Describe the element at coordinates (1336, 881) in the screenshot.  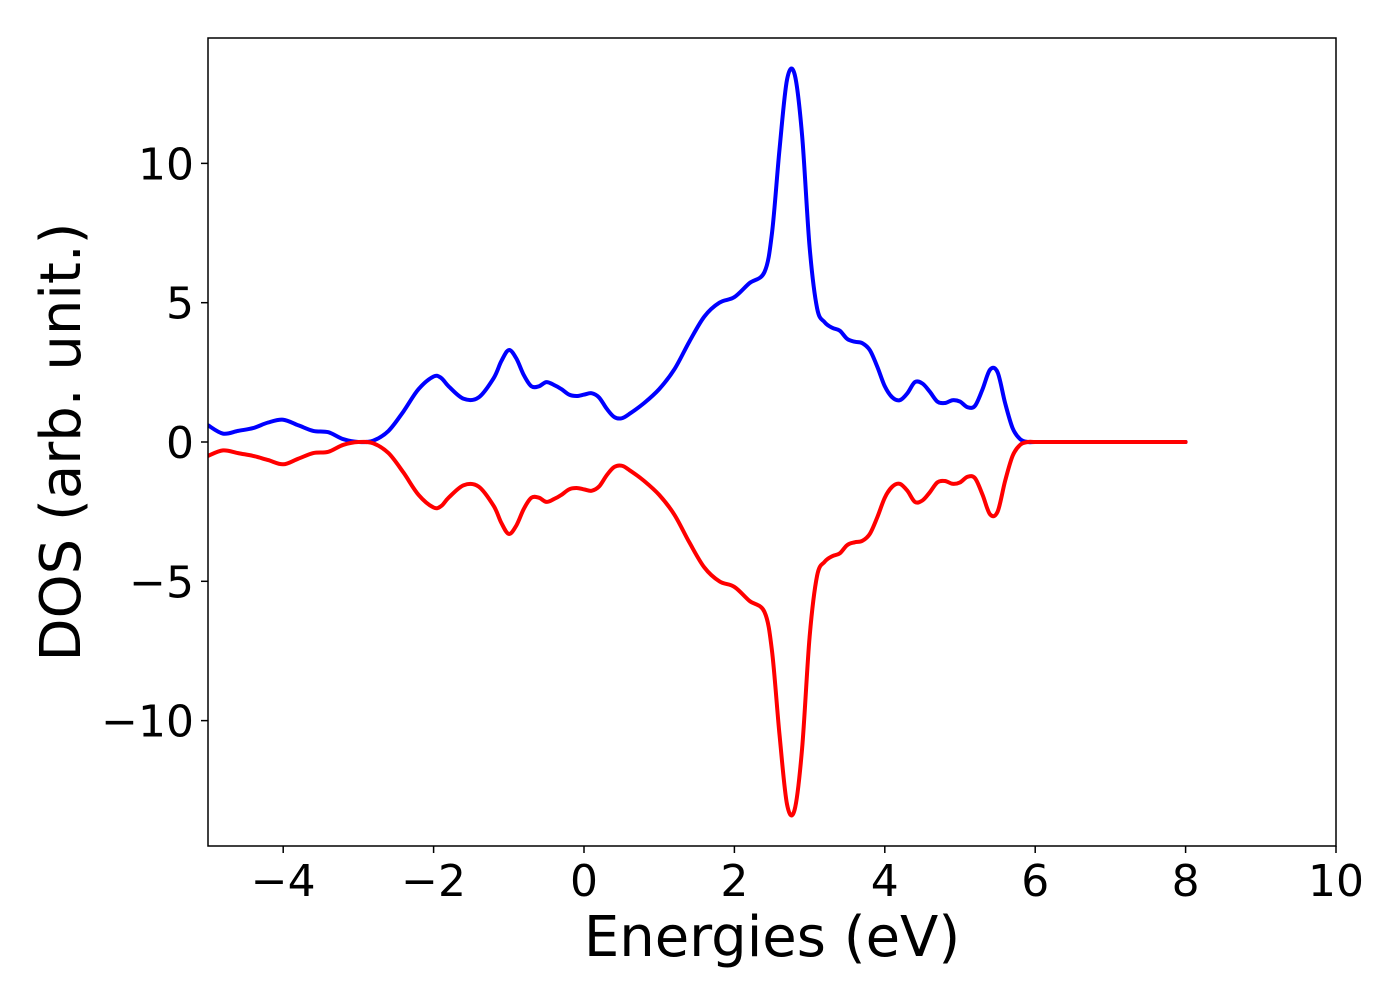
I see `x-tick-label: 10` at that location.